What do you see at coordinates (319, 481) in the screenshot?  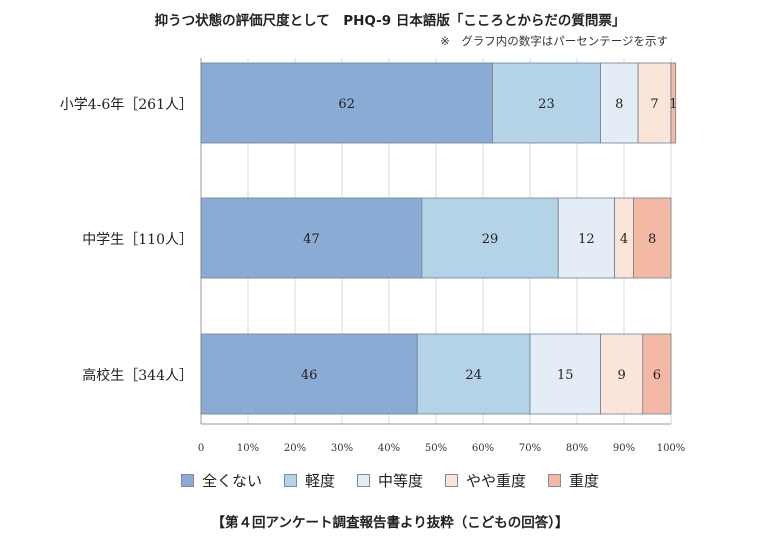 I see `legend-label: 軽度` at bounding box center [319, 481].